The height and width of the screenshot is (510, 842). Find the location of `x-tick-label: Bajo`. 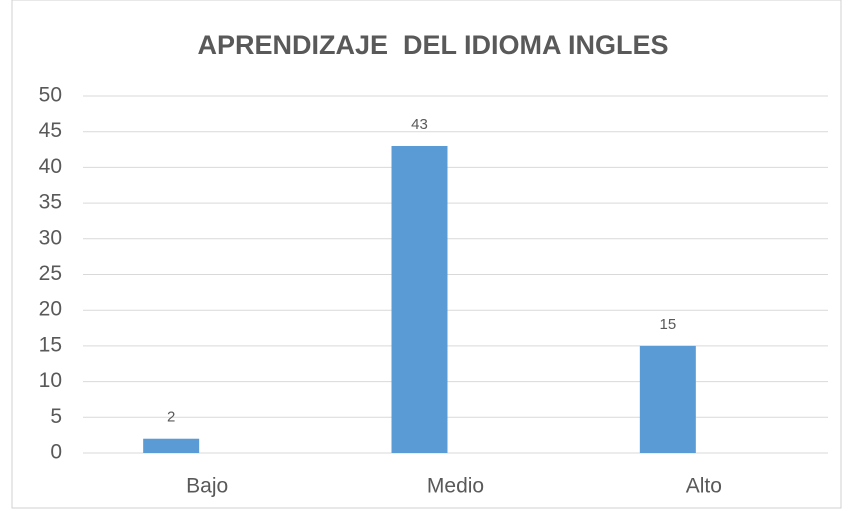

x-tick-label: Bajo is located at coordinates (207, 486).